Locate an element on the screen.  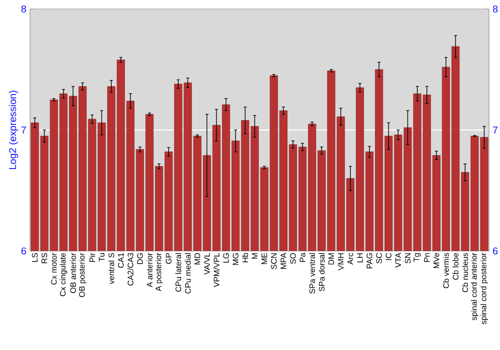
y-tick-label: 7 is located at coordinates (23, 130).